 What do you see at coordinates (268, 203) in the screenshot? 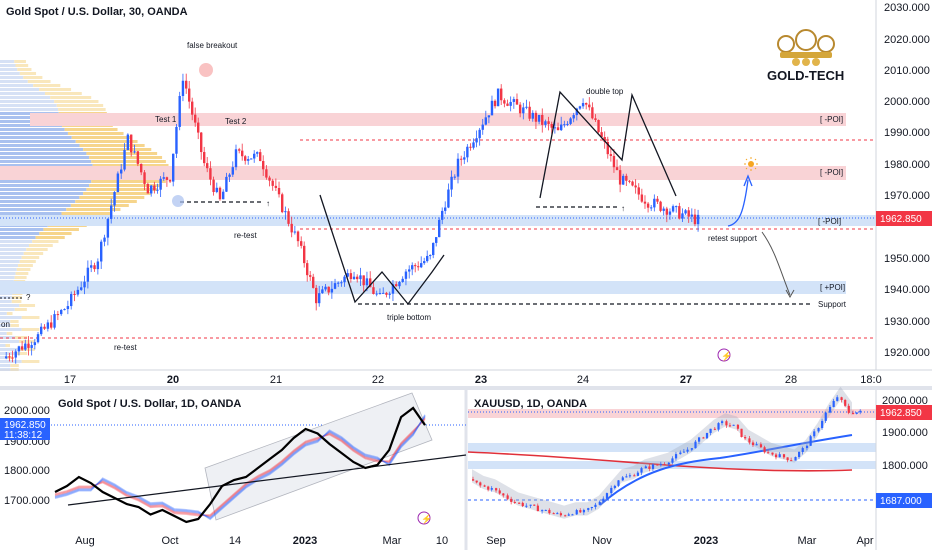
I see `up-arrow-icon: ↑` at bounding box center [268, 203].